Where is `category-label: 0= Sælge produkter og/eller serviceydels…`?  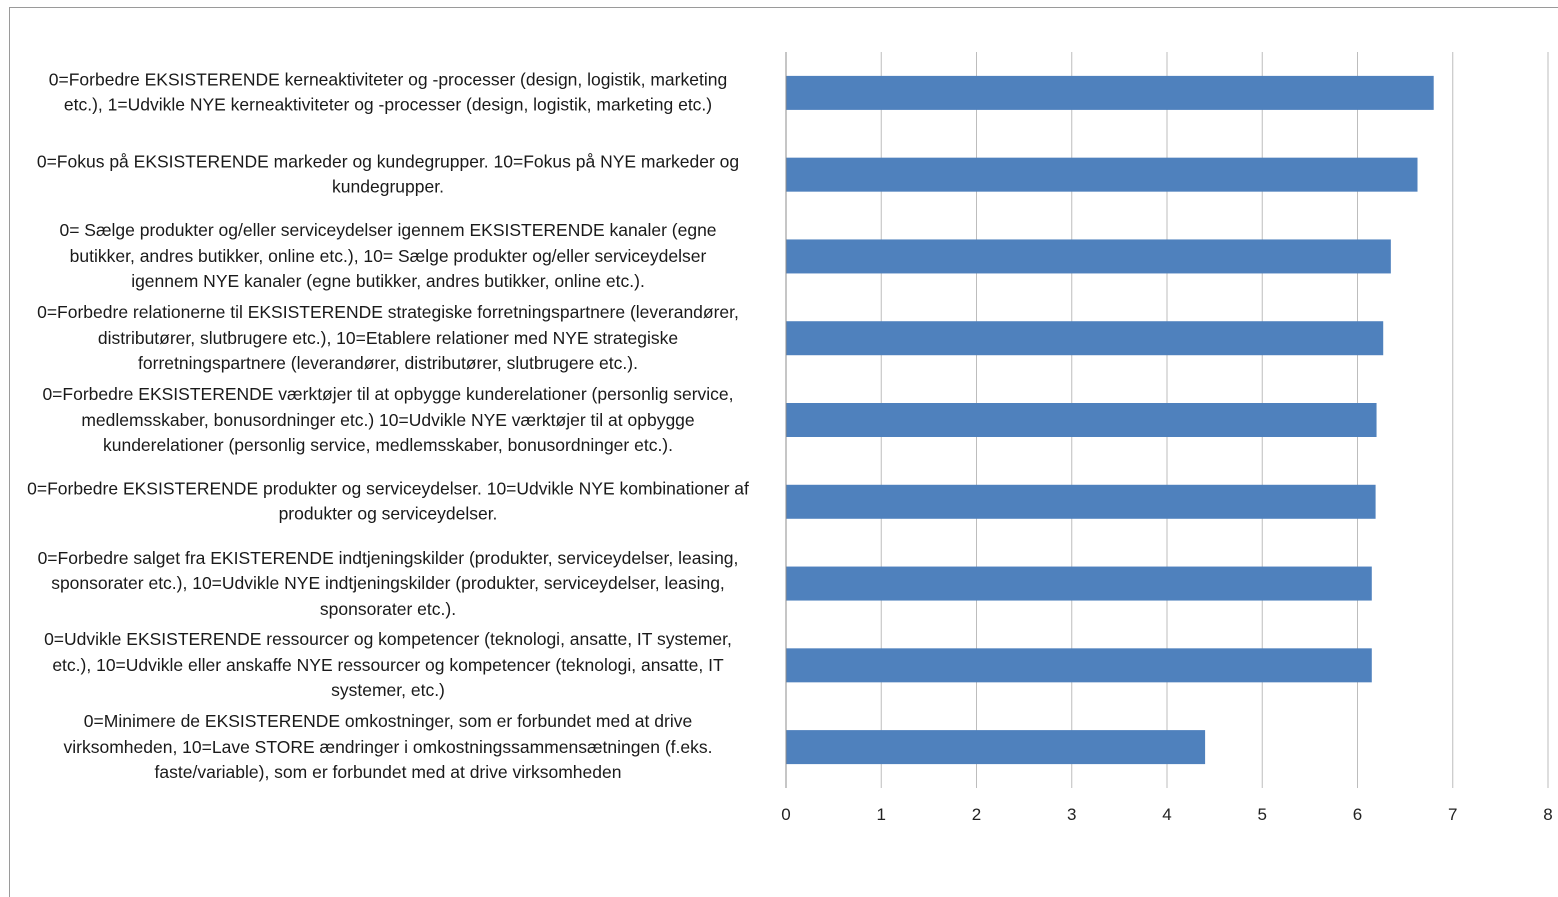 category-label: 0= Sælge produkter og/eller serviceydels… is located at coordinates (388, 256).